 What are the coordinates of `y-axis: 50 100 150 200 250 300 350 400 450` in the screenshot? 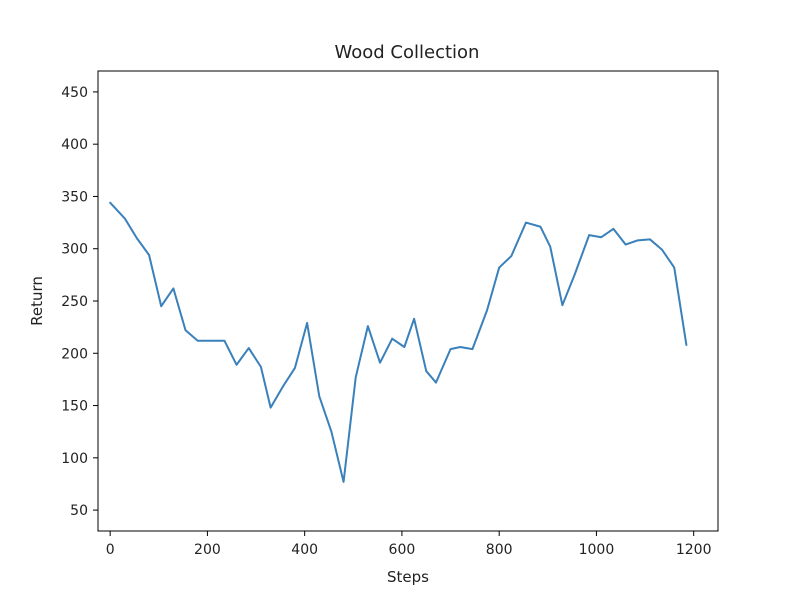 It's located at (79, 302).